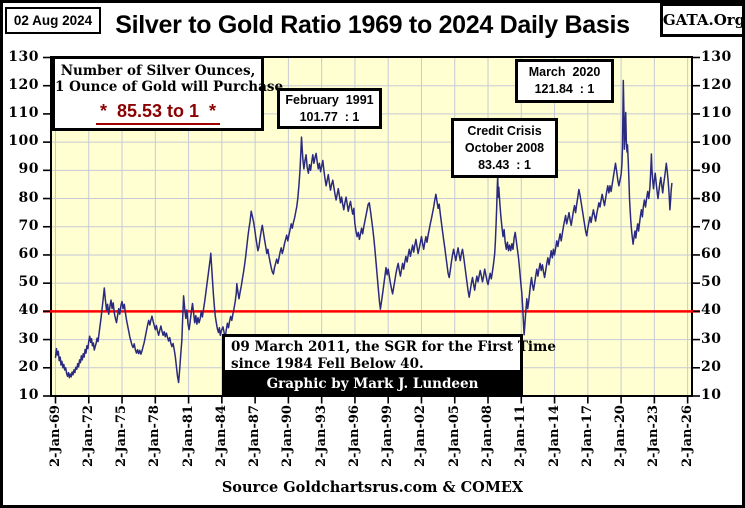 The image size is (745, 508). What do you see at coordinates (221, 436) in the screenshot?
I see `x-axis-label: 2-Jan-84` at bounding box center [221, 436].